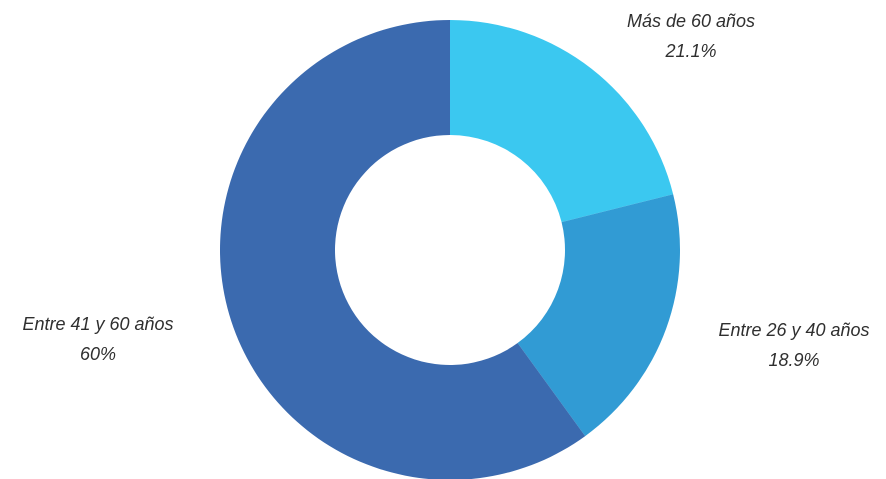 This screenshot has width=886, height=479. Describe the element at coordinates (97, 324) in the screenshot. I see `slice-label-entre-41-y-60: Entre 41 y 60 años` at that location.